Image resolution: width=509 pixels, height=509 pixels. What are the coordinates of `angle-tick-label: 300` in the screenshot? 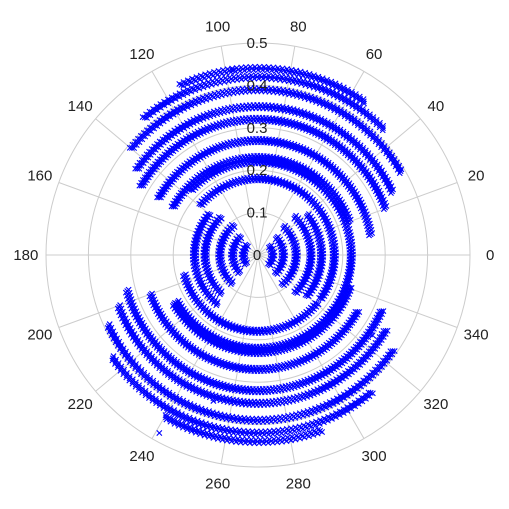 It's located at (374, 456).